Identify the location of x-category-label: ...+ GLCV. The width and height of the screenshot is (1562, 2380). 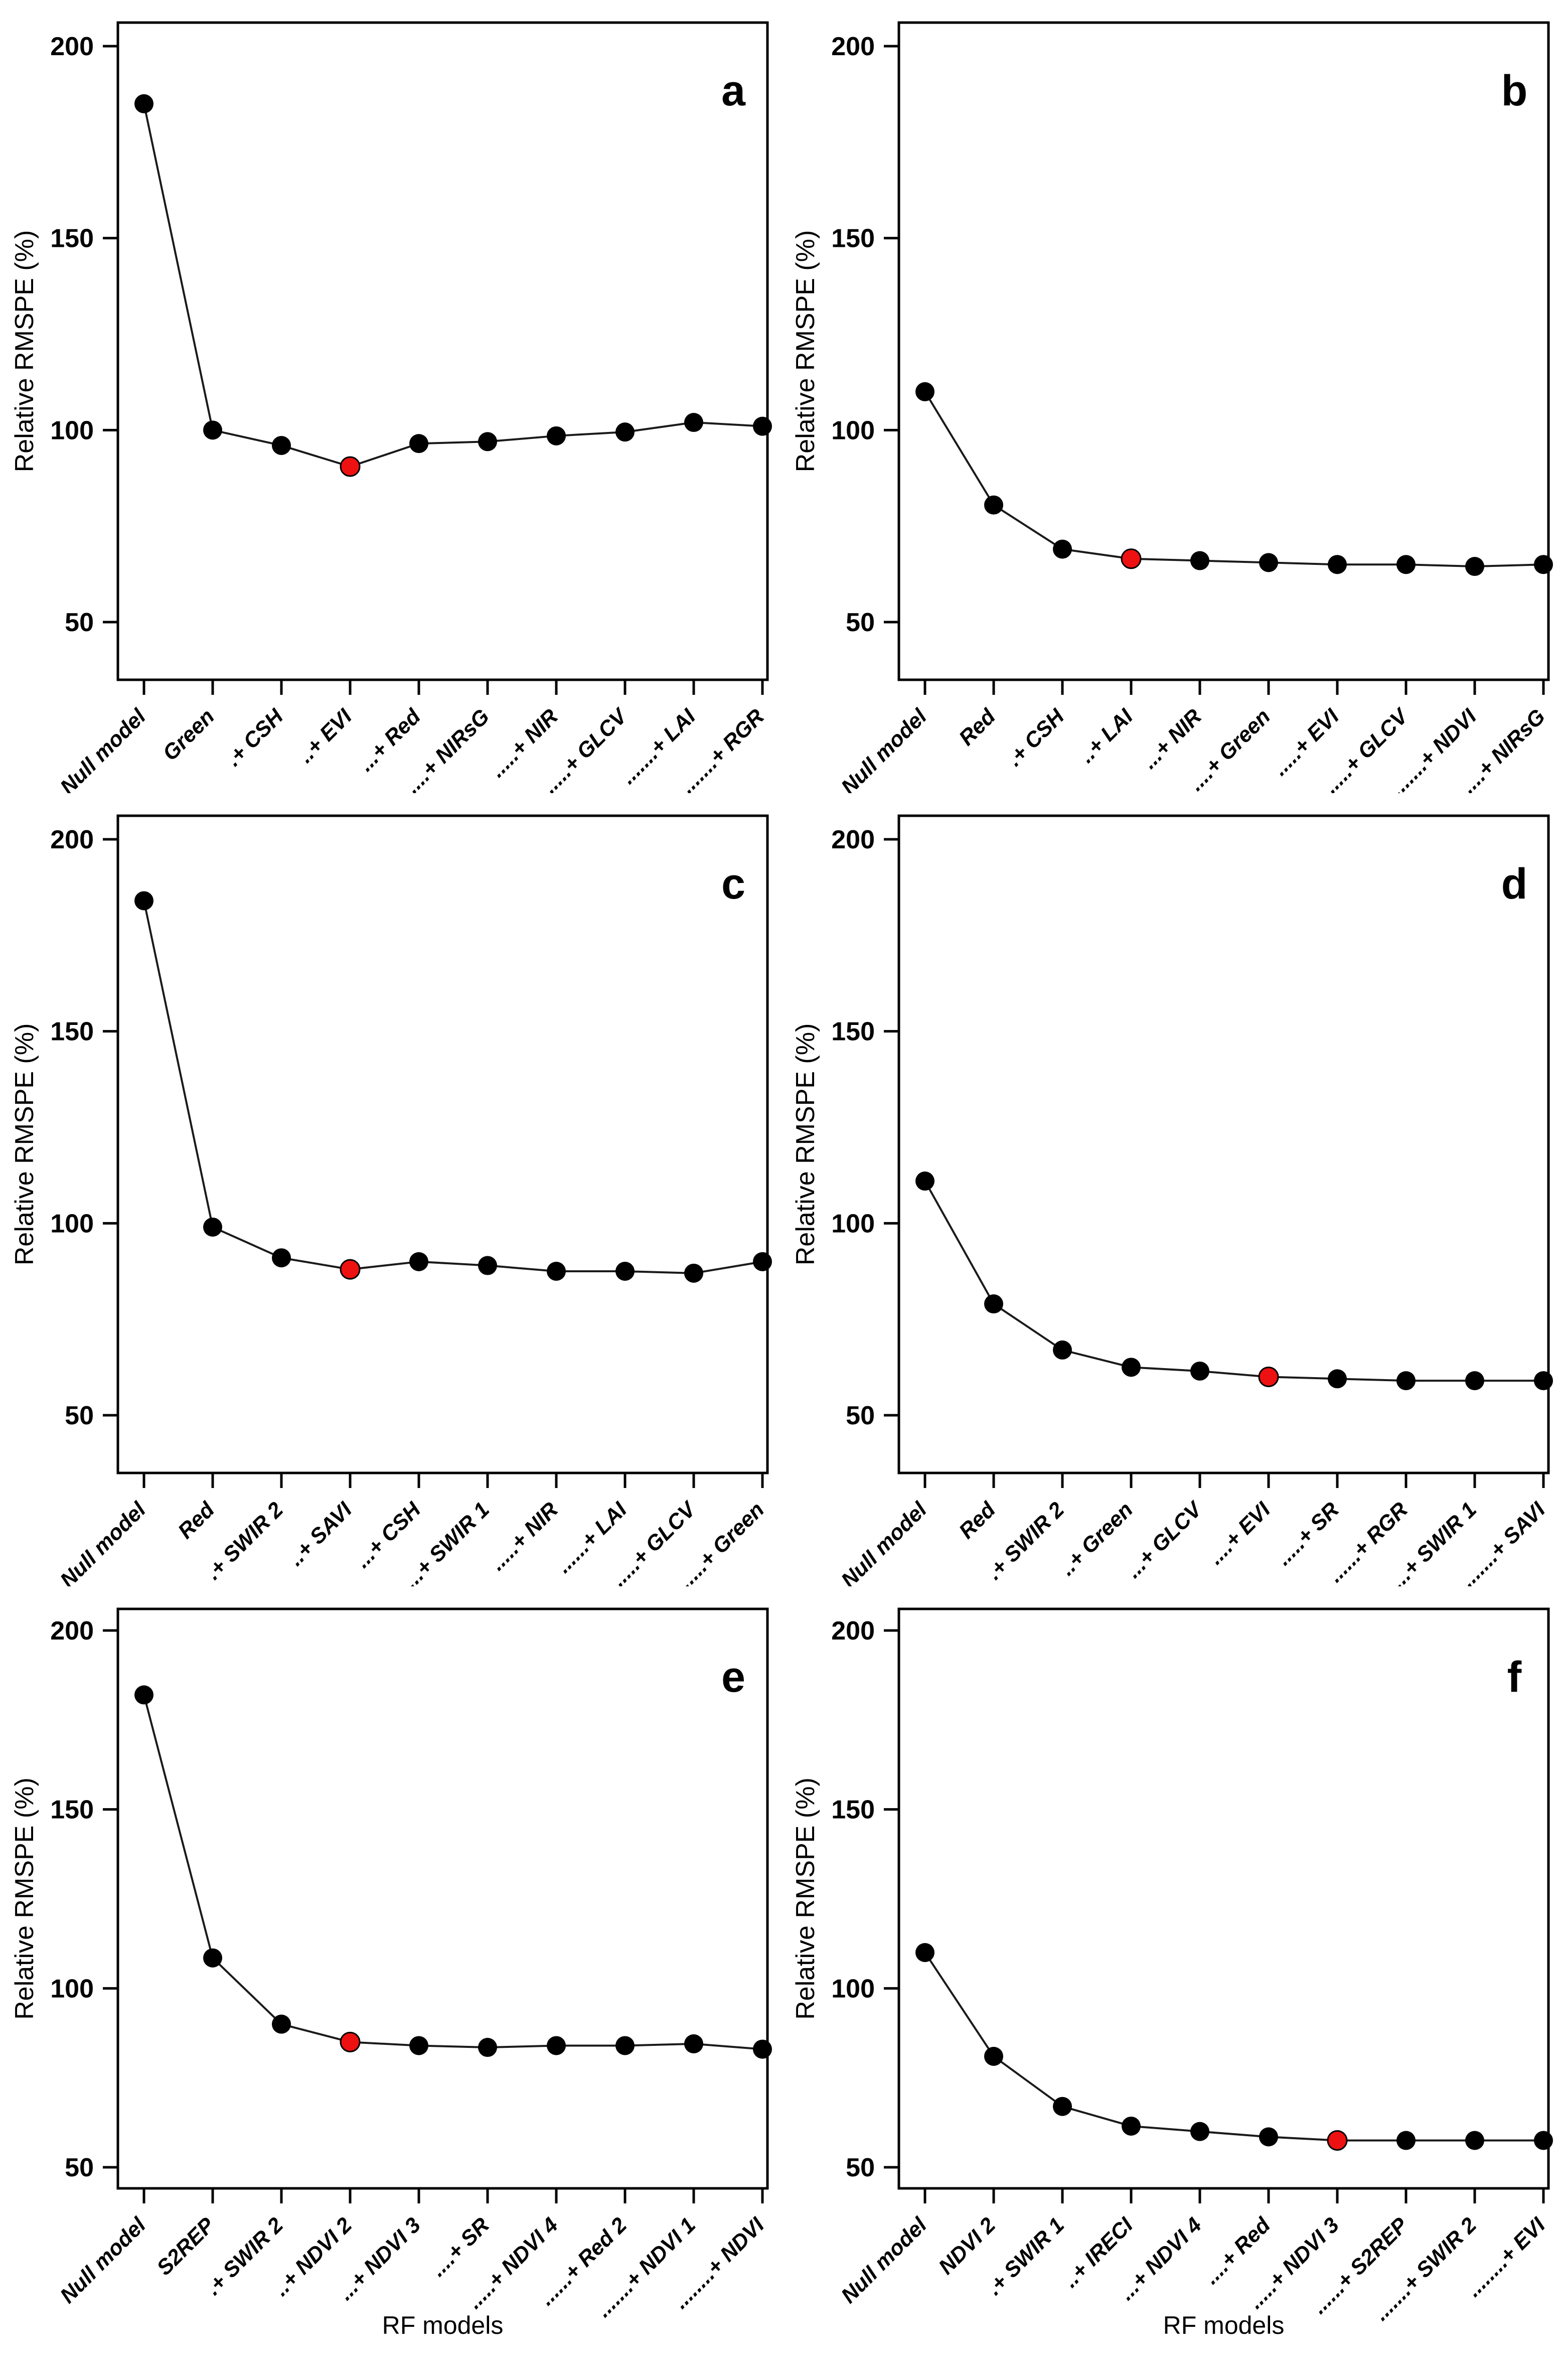
(1164, 1540).